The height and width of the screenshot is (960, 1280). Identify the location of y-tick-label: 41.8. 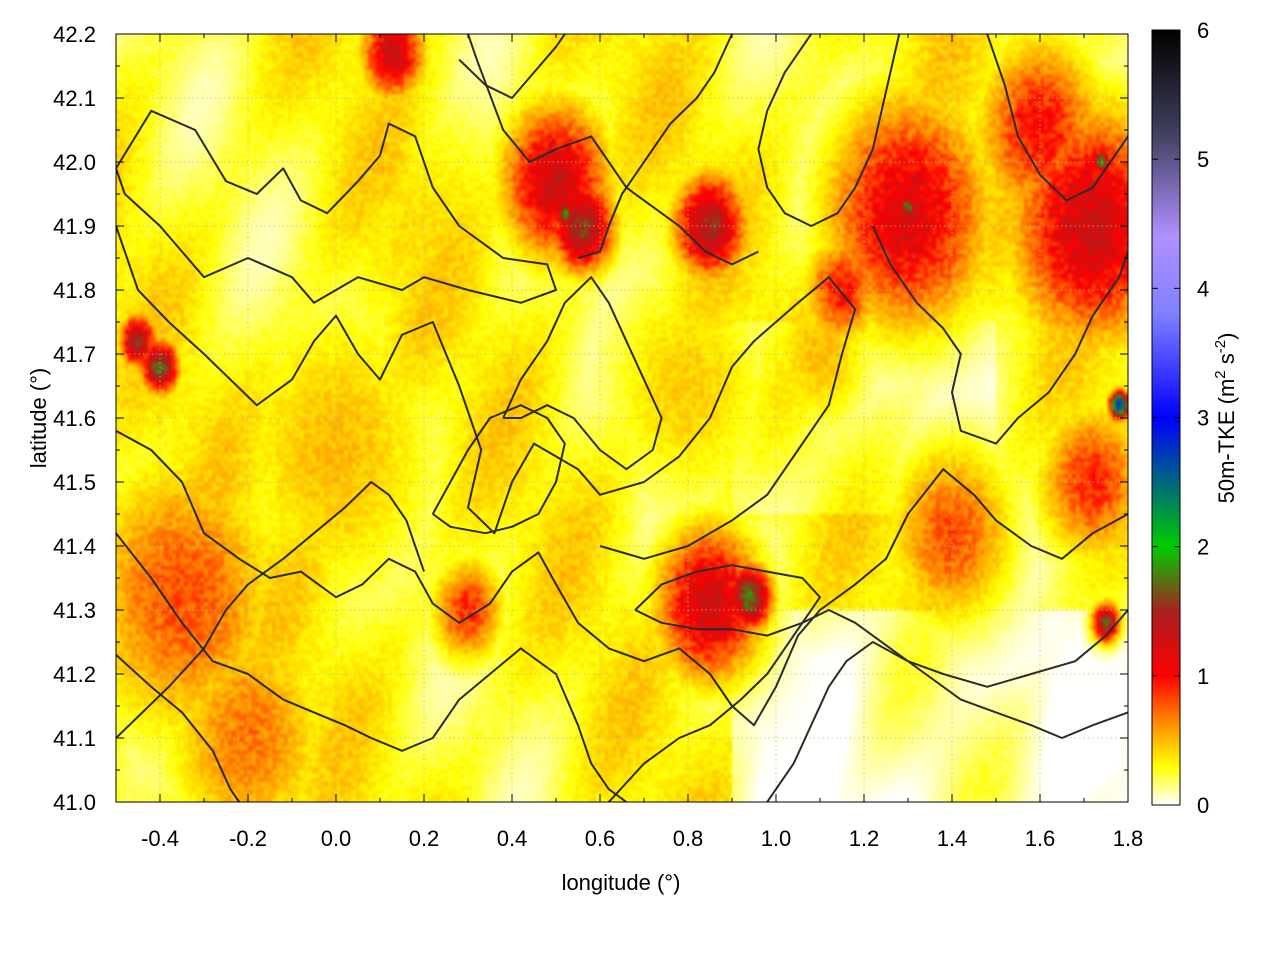
(74, 290).